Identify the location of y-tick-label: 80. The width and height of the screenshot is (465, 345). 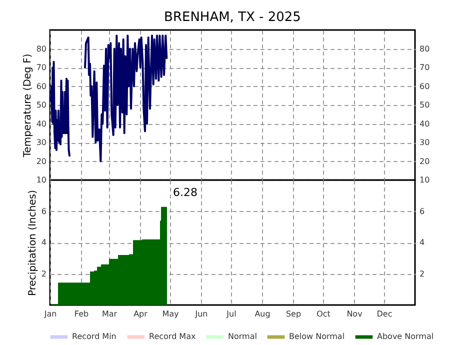
(41, 49).